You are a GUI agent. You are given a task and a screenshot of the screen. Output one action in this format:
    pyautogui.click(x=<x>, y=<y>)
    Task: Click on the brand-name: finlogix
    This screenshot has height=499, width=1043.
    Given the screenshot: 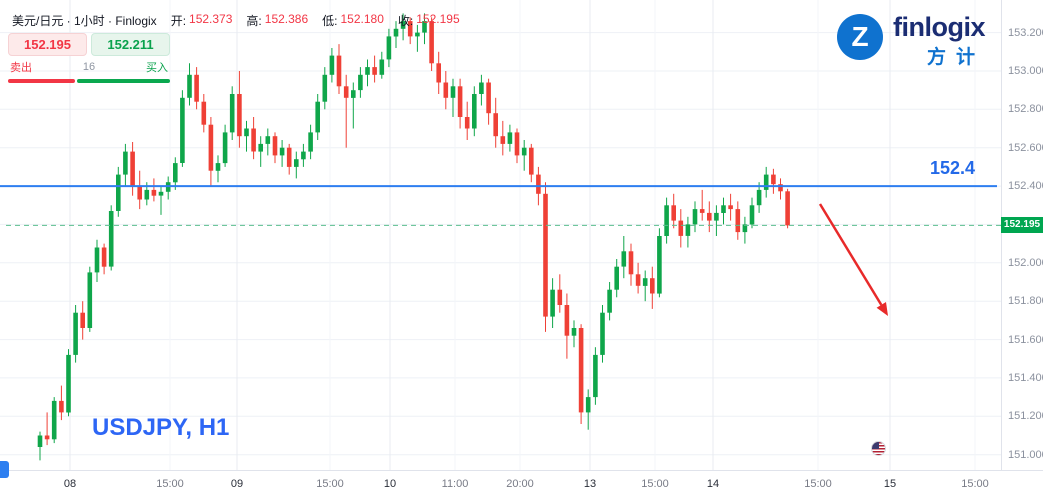 What is the action you would take?
    pyautogui.click(x=939, y=27)
    